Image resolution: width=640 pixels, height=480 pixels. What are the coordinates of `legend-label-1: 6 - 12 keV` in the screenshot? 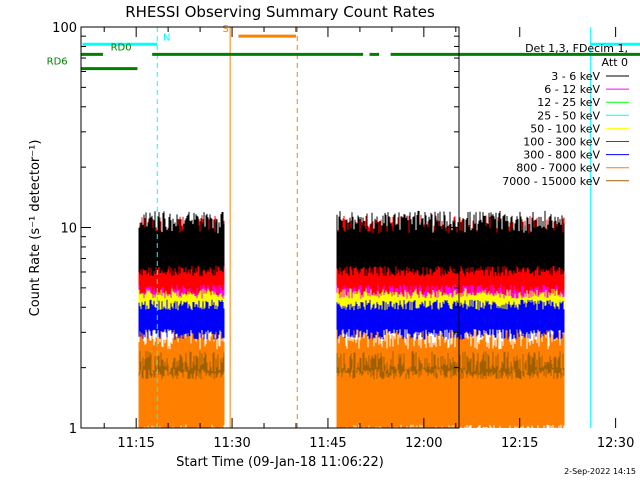 It's located at (572, 89).